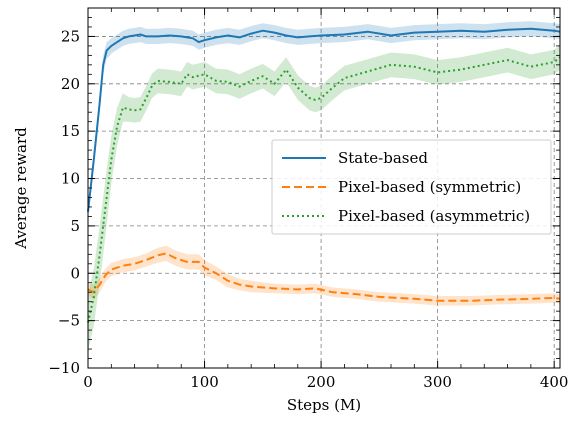  What do you see at coordinates (70, 36) in the screenshot?
I see `y-tick-label: 25` at bounding box center [70, 36].